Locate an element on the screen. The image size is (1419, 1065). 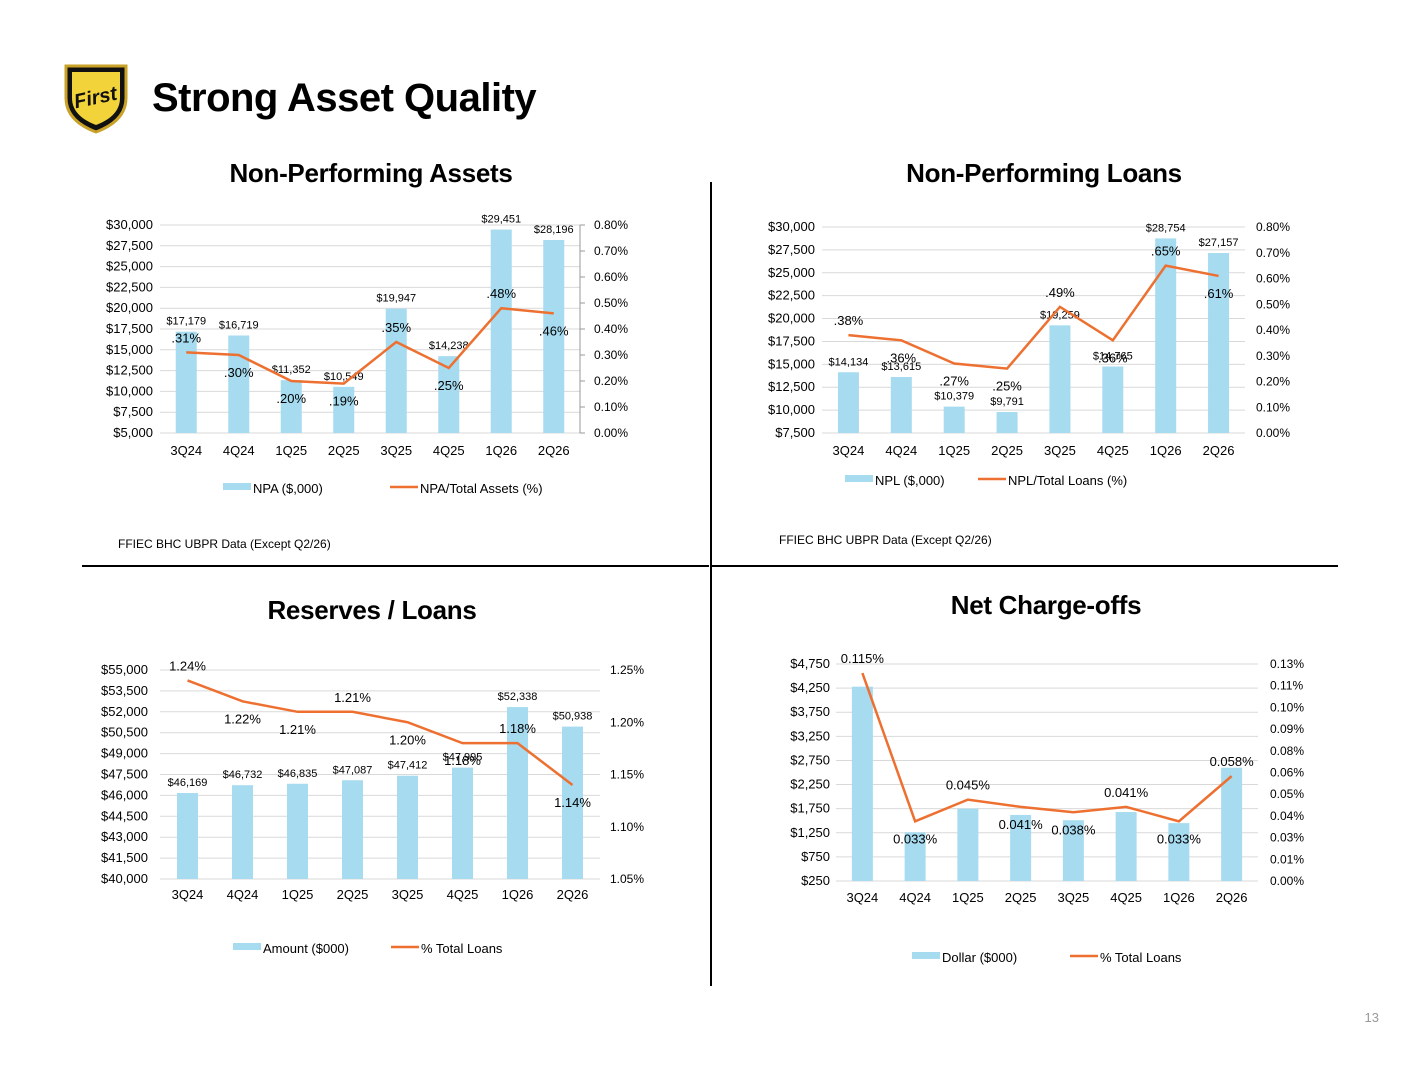
reserves-bar-label: $50,938 is located at coordinates (573, 717).